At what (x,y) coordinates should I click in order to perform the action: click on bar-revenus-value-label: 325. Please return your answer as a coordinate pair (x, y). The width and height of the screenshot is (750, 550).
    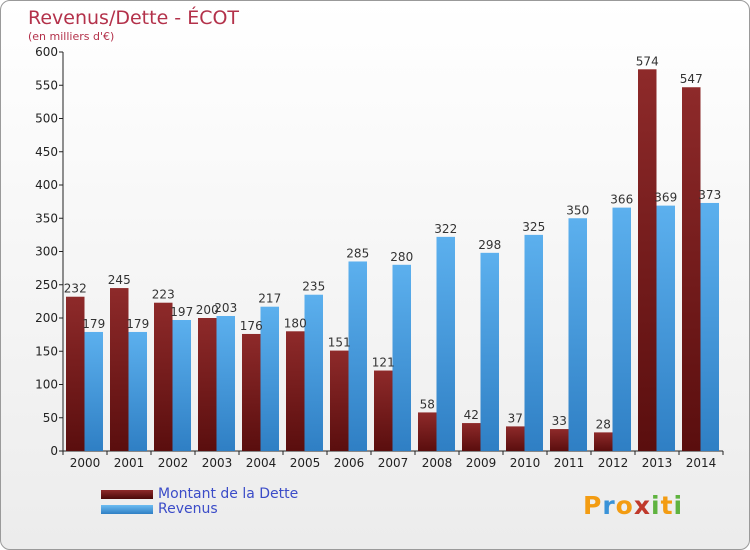
    Looking at the image, I should click on (533, 227).